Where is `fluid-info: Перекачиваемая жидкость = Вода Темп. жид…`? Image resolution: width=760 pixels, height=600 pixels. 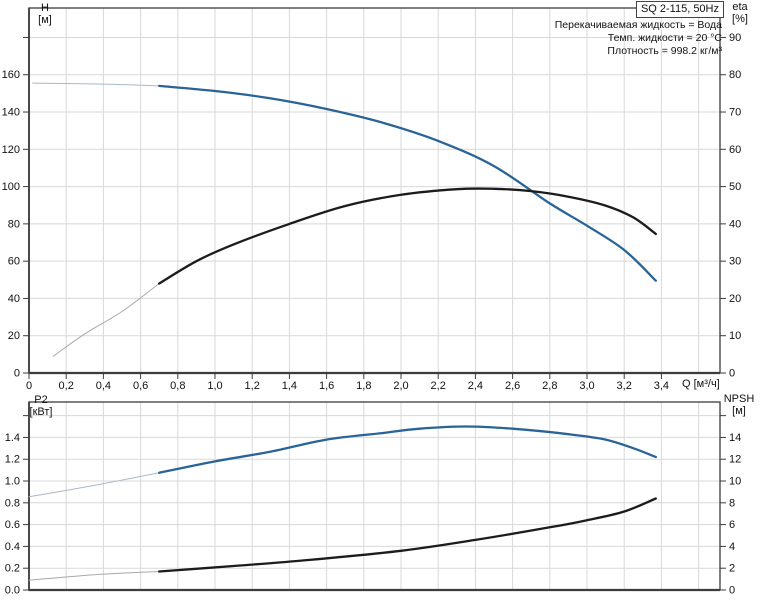 fluid-info: Перекачиваемая жидкость = Вода Темп. жид… is located at coordinates (638, 38).